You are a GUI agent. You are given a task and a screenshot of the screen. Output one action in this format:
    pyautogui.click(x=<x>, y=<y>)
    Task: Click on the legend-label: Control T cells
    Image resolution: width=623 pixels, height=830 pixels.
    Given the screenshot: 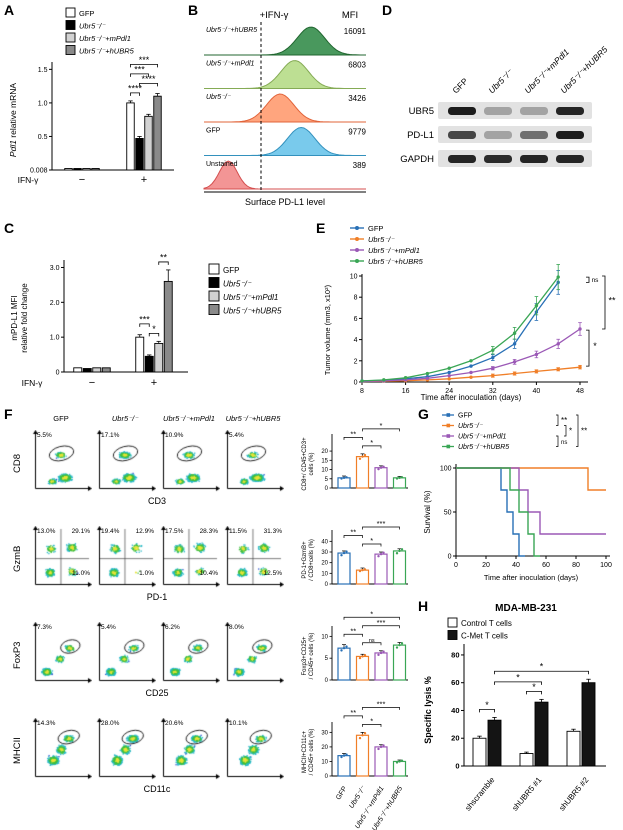 What is the action you would take?
    pyautogui.click(x=486, y=623)
    